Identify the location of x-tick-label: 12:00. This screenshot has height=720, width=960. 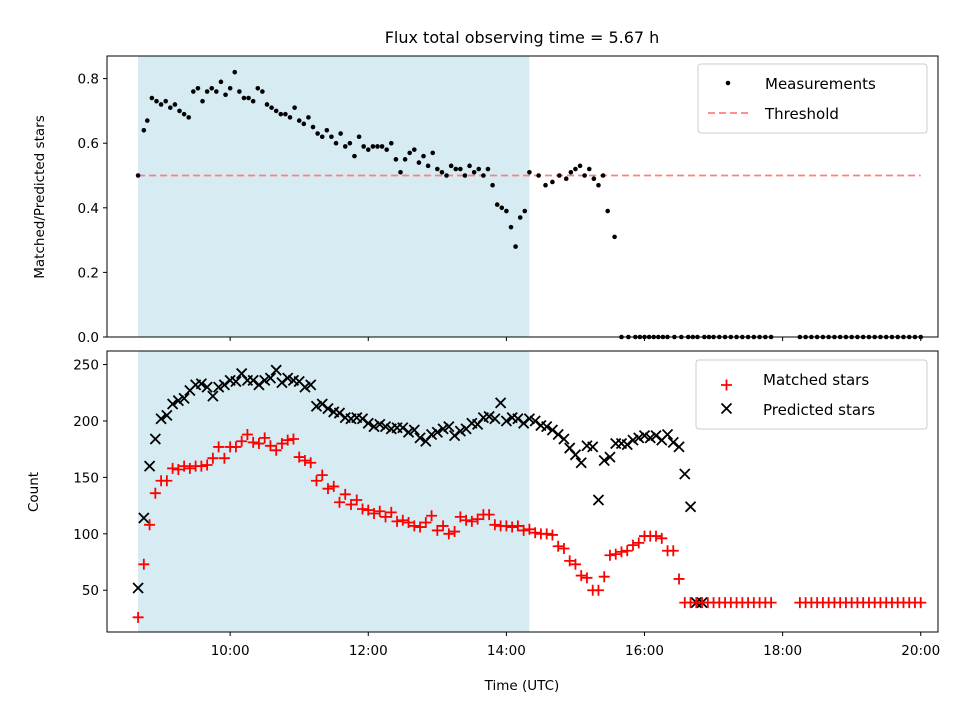
(368, 651).